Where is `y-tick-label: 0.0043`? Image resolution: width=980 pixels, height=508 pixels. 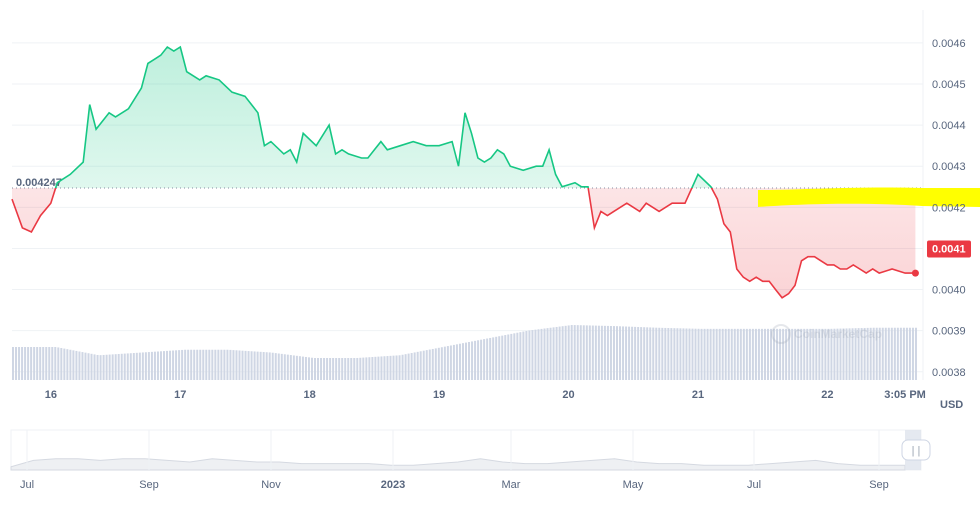
y-tick-label: 0.0043 is located at coordinates (949, 167).